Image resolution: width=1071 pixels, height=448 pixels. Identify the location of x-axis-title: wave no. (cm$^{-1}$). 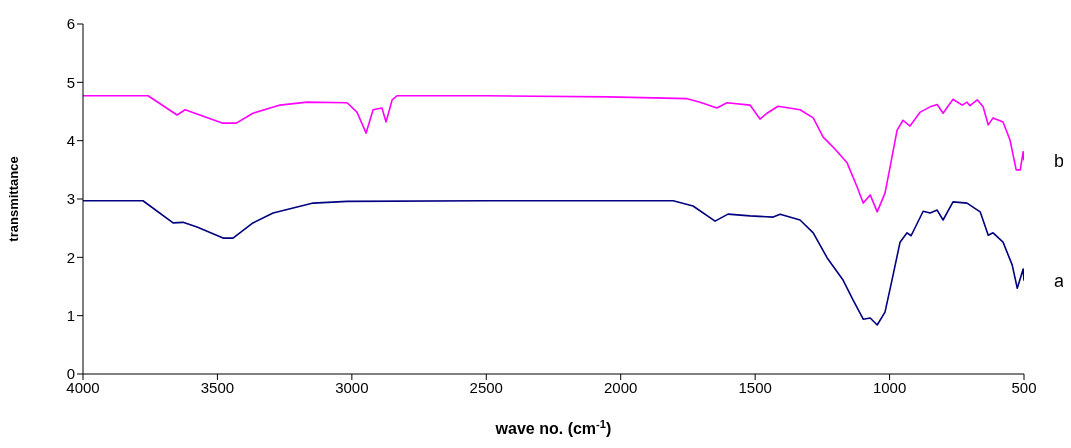
(553, 427).